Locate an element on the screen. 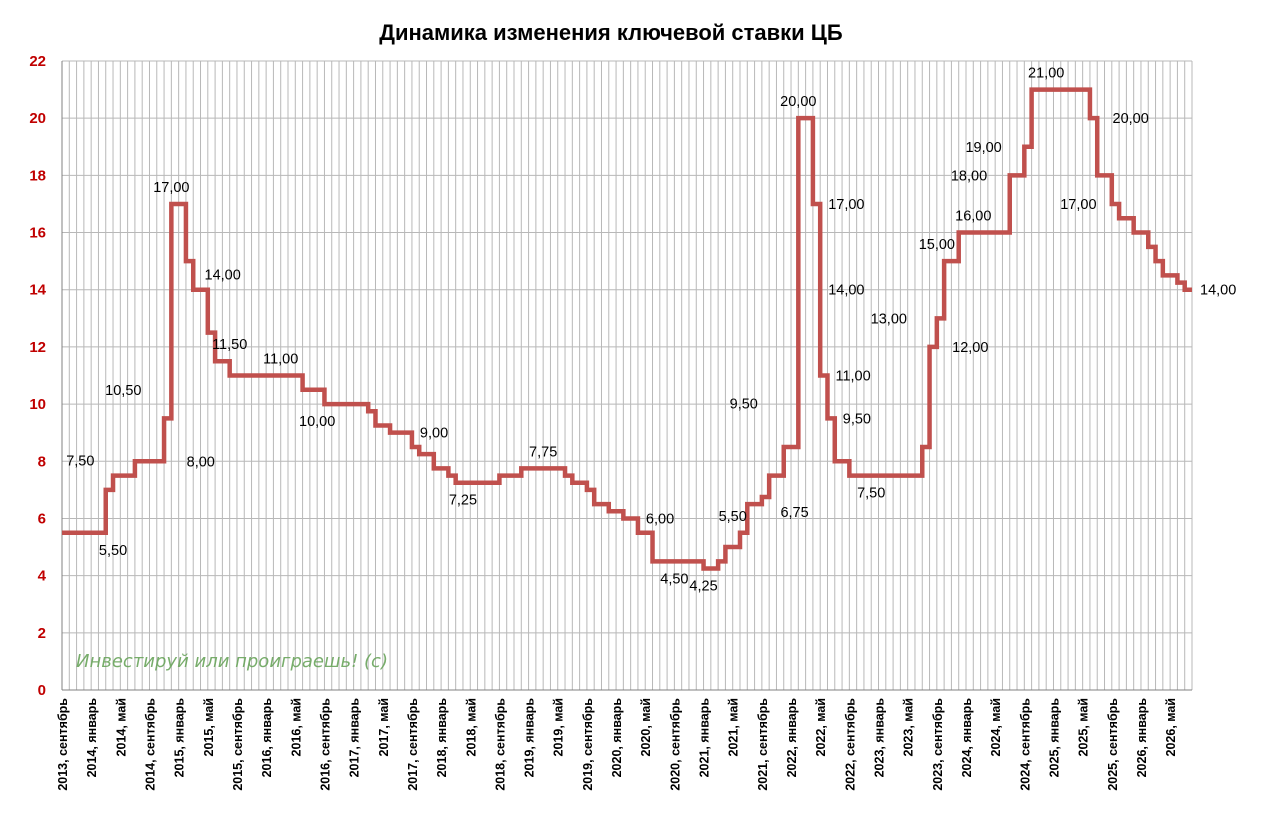 The image size is (1266, 830). x-tick-label: 2014, январь is located at coordinates (92, 738).